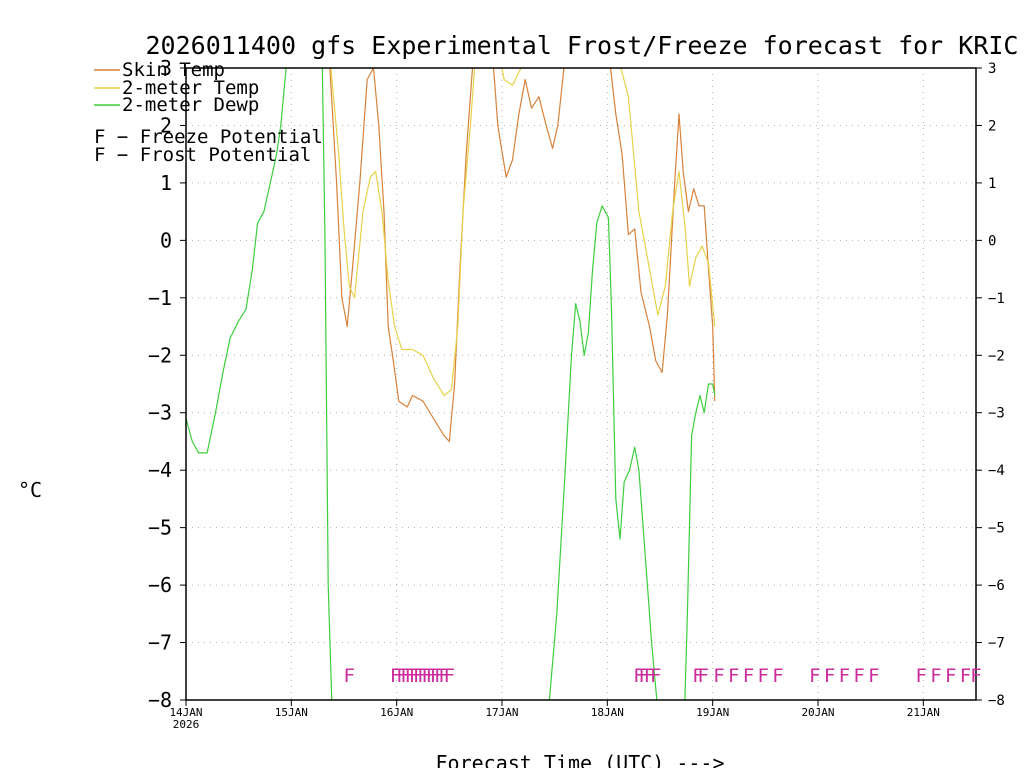 This screenshot has height=768, width=1024. What do you see at coordinates (202, 155) in the screenshot?
I see `legend-frost-label: F − Frost Potential` at bounding box center [202, 155].